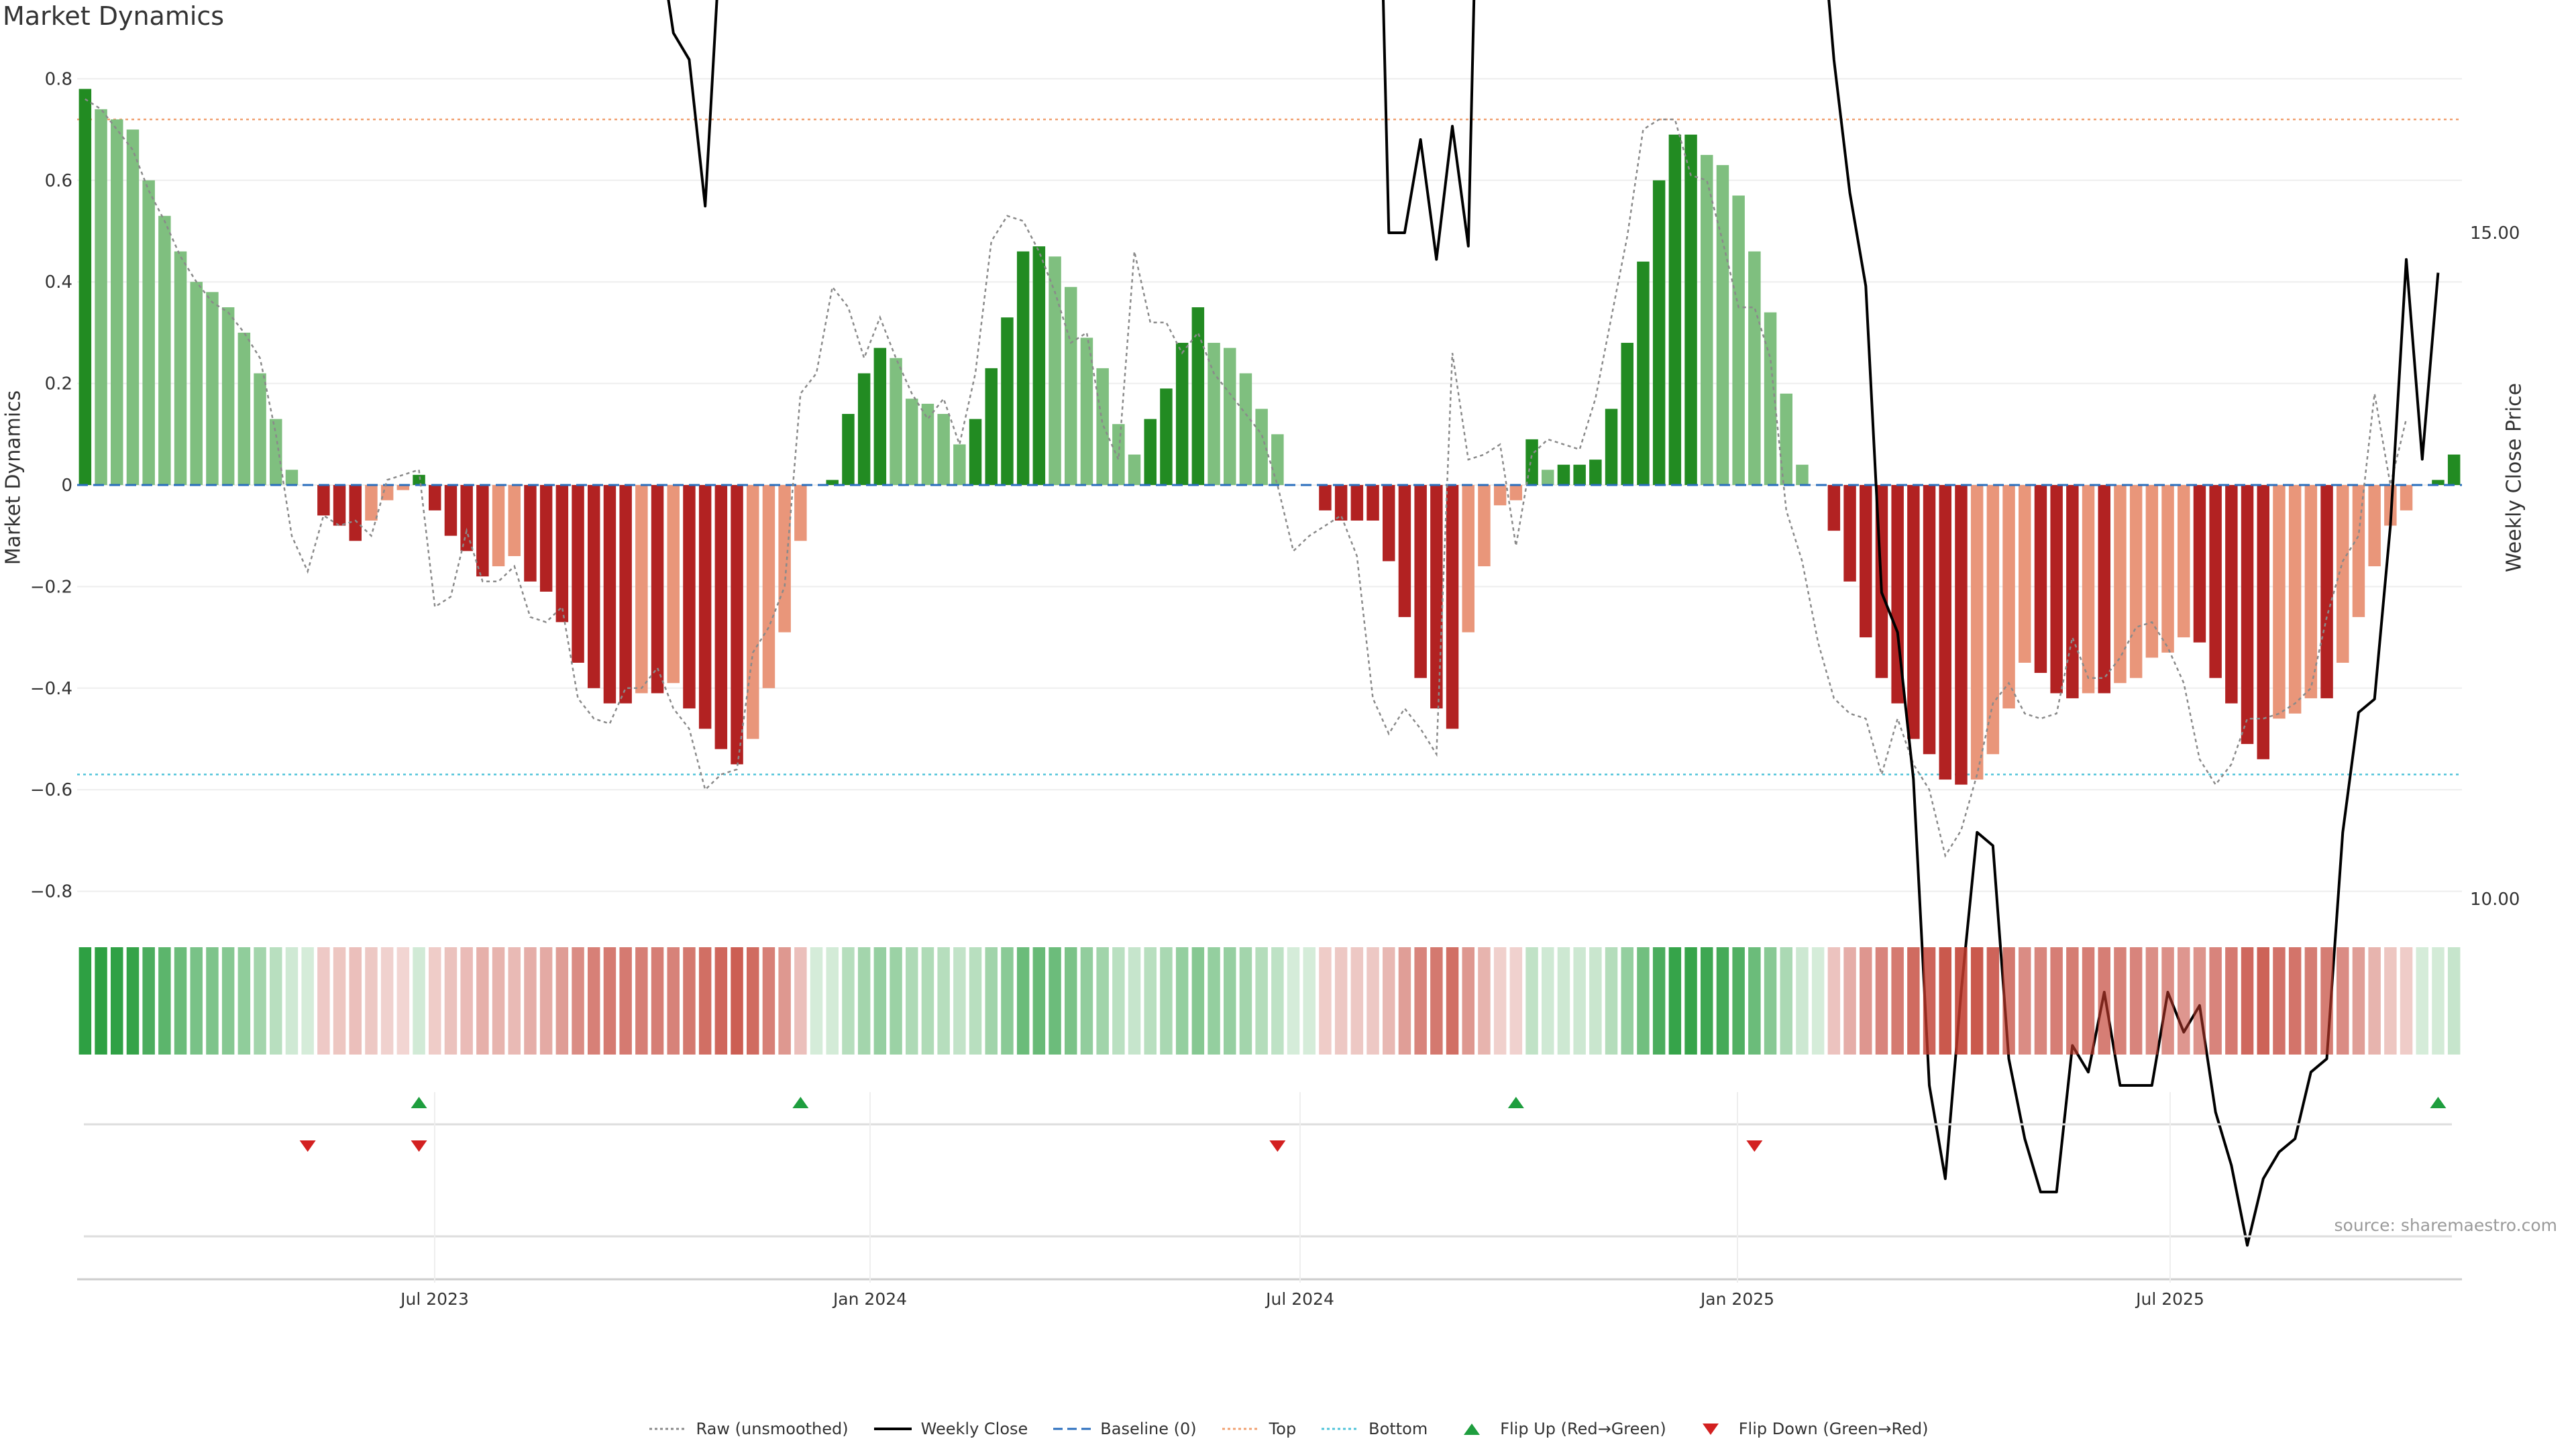  What do you see at coordinates (13, 478) in the screenshot?
I see `y-axis-label: Market Dynamics` at bounding box center [13, 478].